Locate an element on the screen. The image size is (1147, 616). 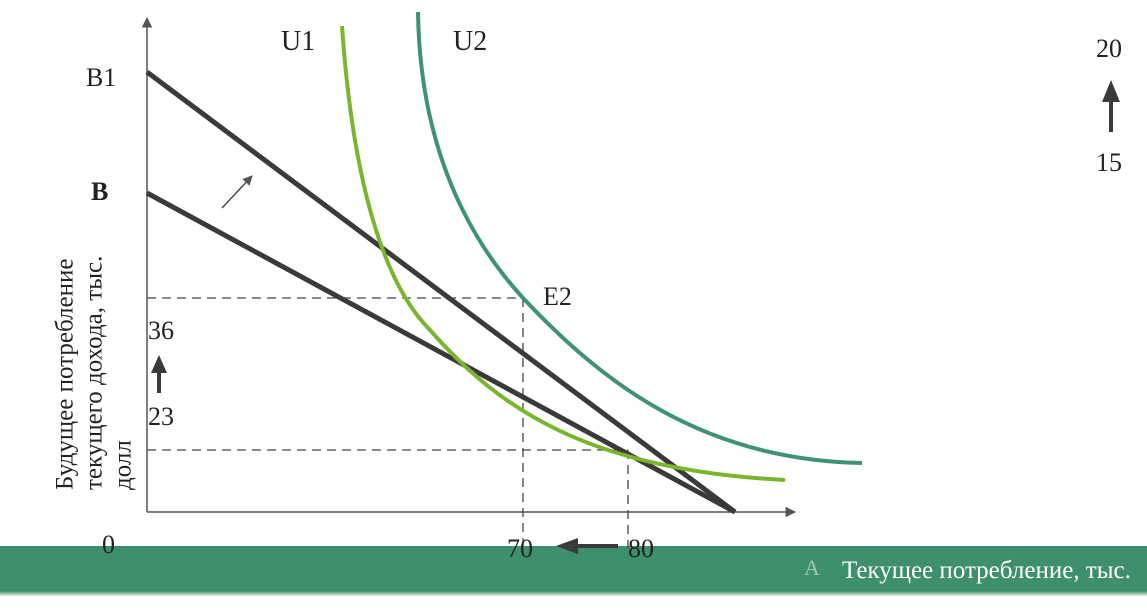
label-y36: 36 is located at coordinates (161, 330).